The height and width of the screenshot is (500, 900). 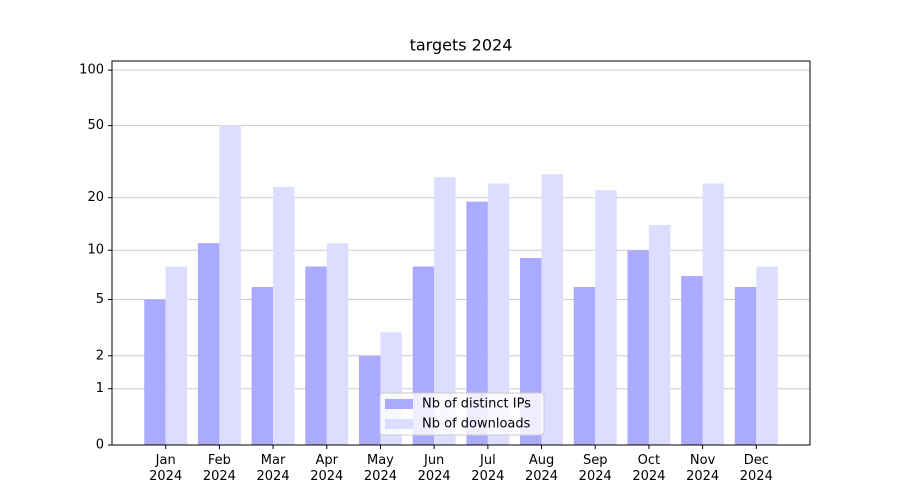 What do you see at coordinates (100, 355) in the screenshot?
I see `y-tick-label: 2` at bounding box center [100, 355].